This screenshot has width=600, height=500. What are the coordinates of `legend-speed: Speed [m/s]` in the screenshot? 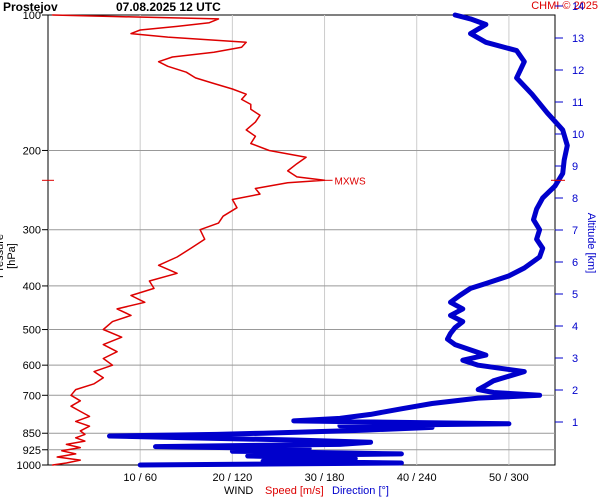 It's located at (294, 491).